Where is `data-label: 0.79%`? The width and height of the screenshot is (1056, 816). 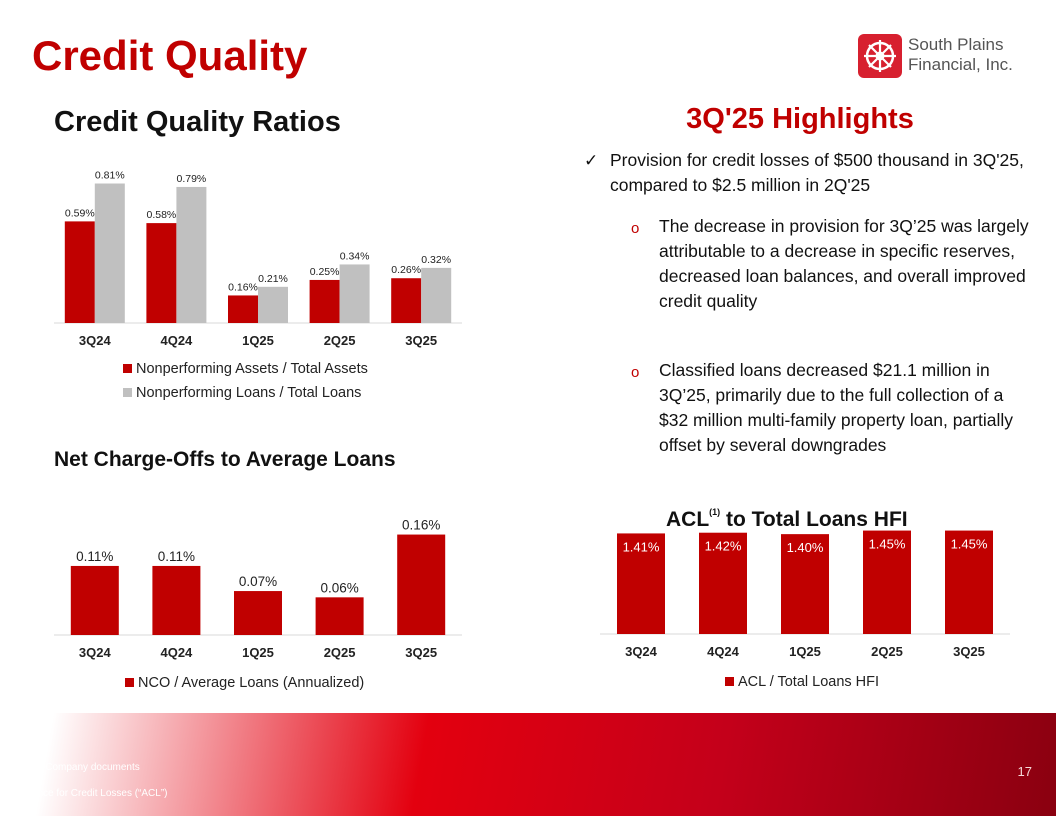 data-label: 0.79% is located at coordinates (192, 179).